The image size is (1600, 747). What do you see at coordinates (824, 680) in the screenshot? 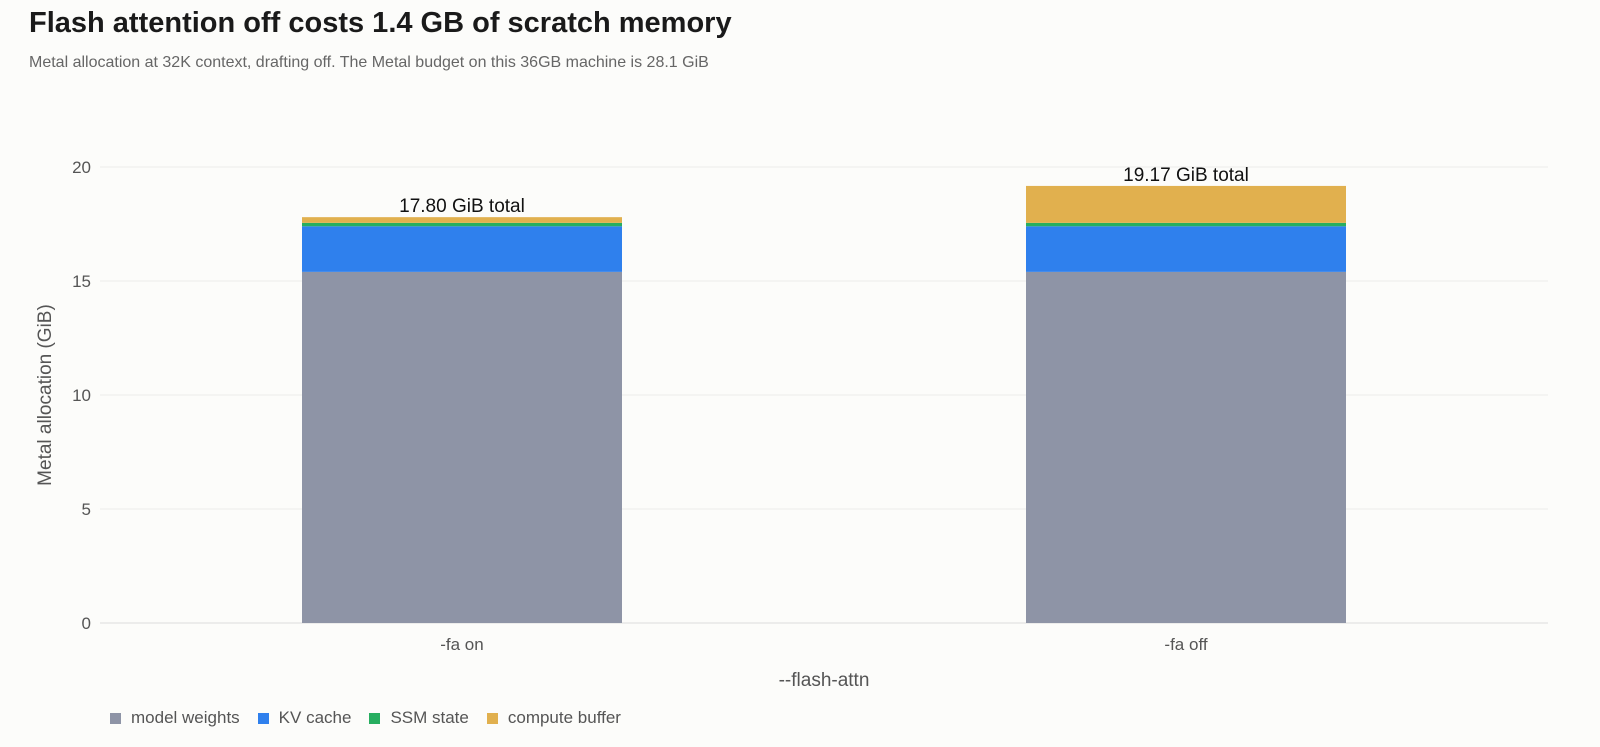
I see `x-axis-title: --flash-attn` at bounding box center [824, 680].